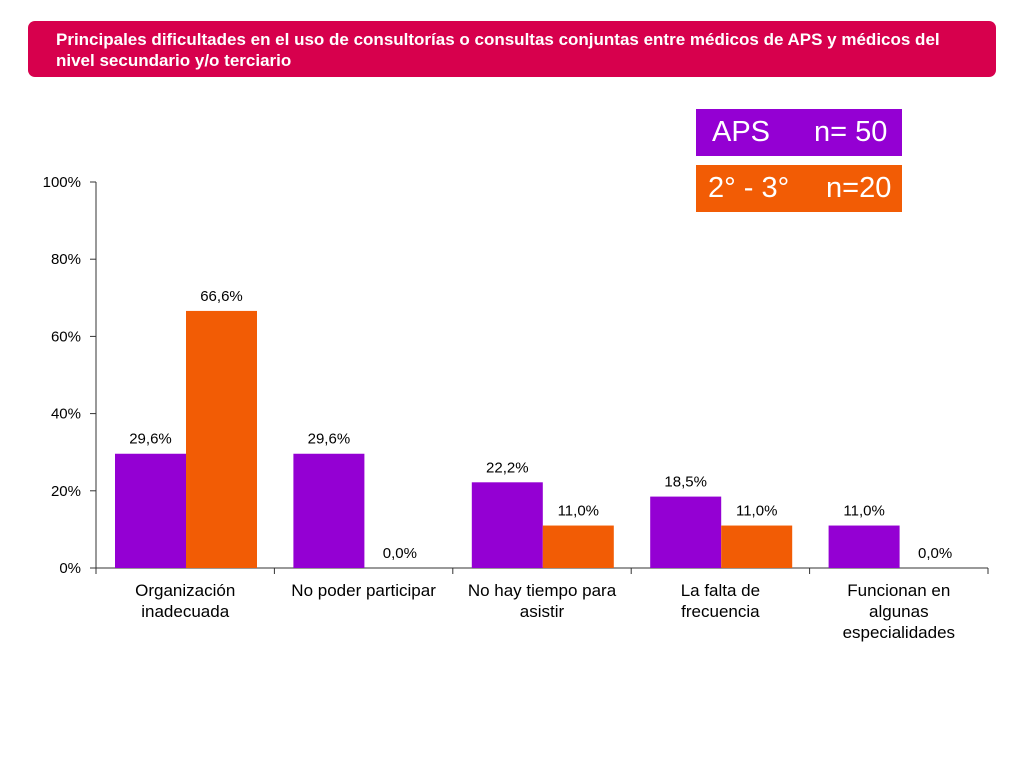 The height and width of the screenshot is (768, 1024). Describe the element at coordinates (221, 296) in the screenshot. I see `data-label: 66,6%` at that location.